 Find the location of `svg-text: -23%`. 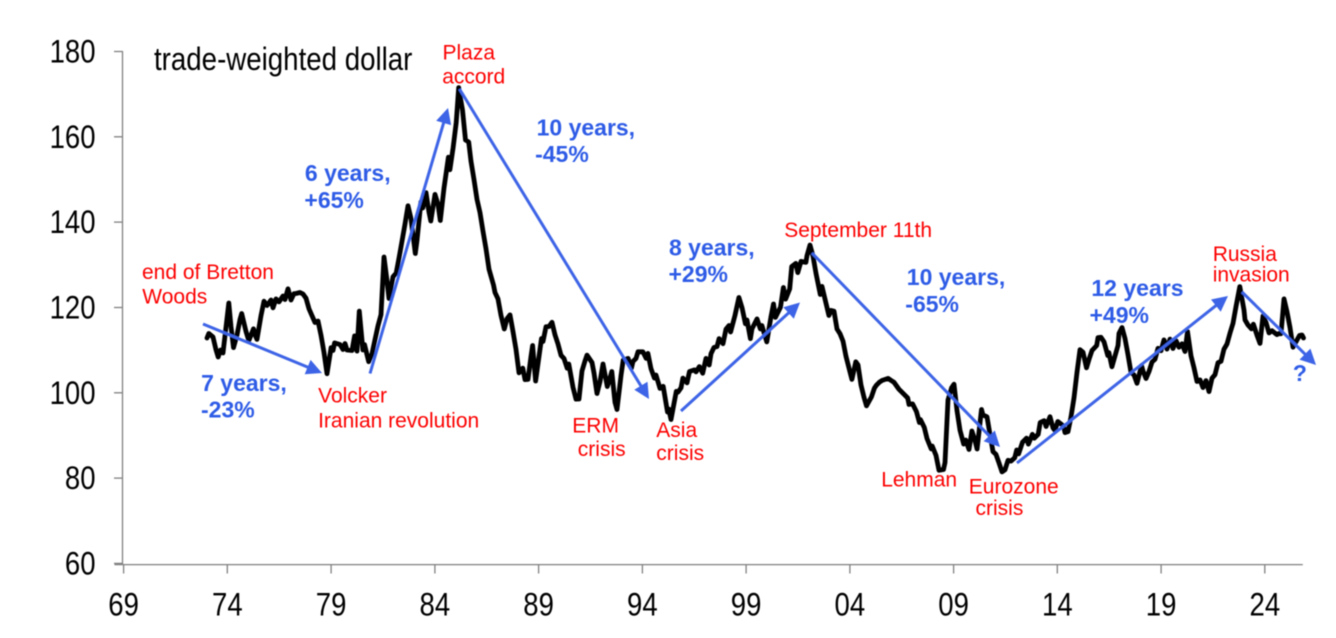

svg-text: -23% is located at coordinates (228, 409).